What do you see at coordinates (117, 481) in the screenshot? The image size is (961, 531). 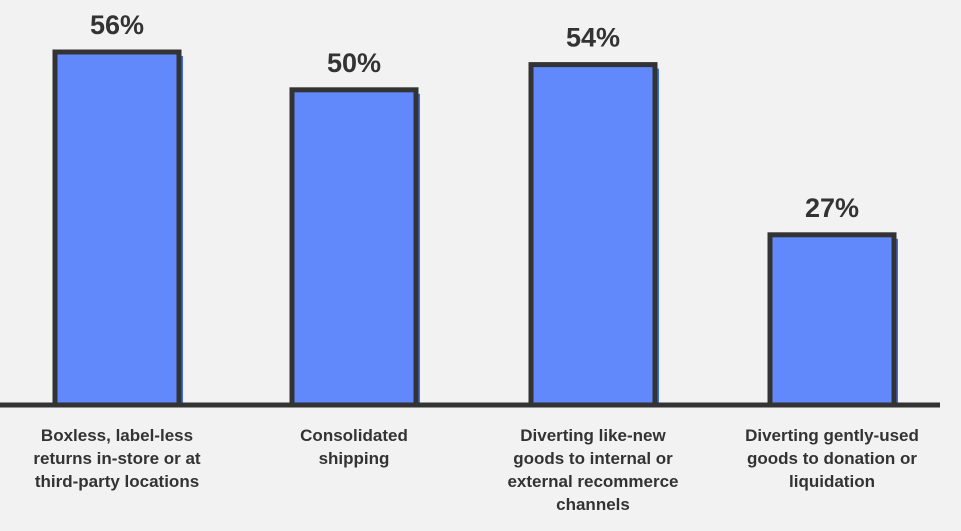 I see `category-label-line: third-party locations` at bounding box center [117, 481].